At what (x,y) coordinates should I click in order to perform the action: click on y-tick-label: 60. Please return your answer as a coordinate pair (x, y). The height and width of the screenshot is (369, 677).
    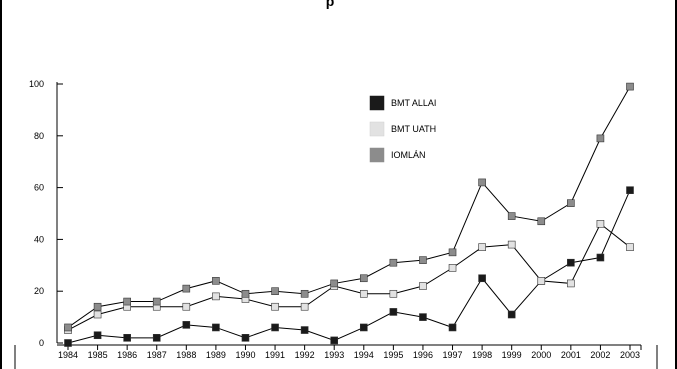
    Looking at the image, I should click on (39, 188).